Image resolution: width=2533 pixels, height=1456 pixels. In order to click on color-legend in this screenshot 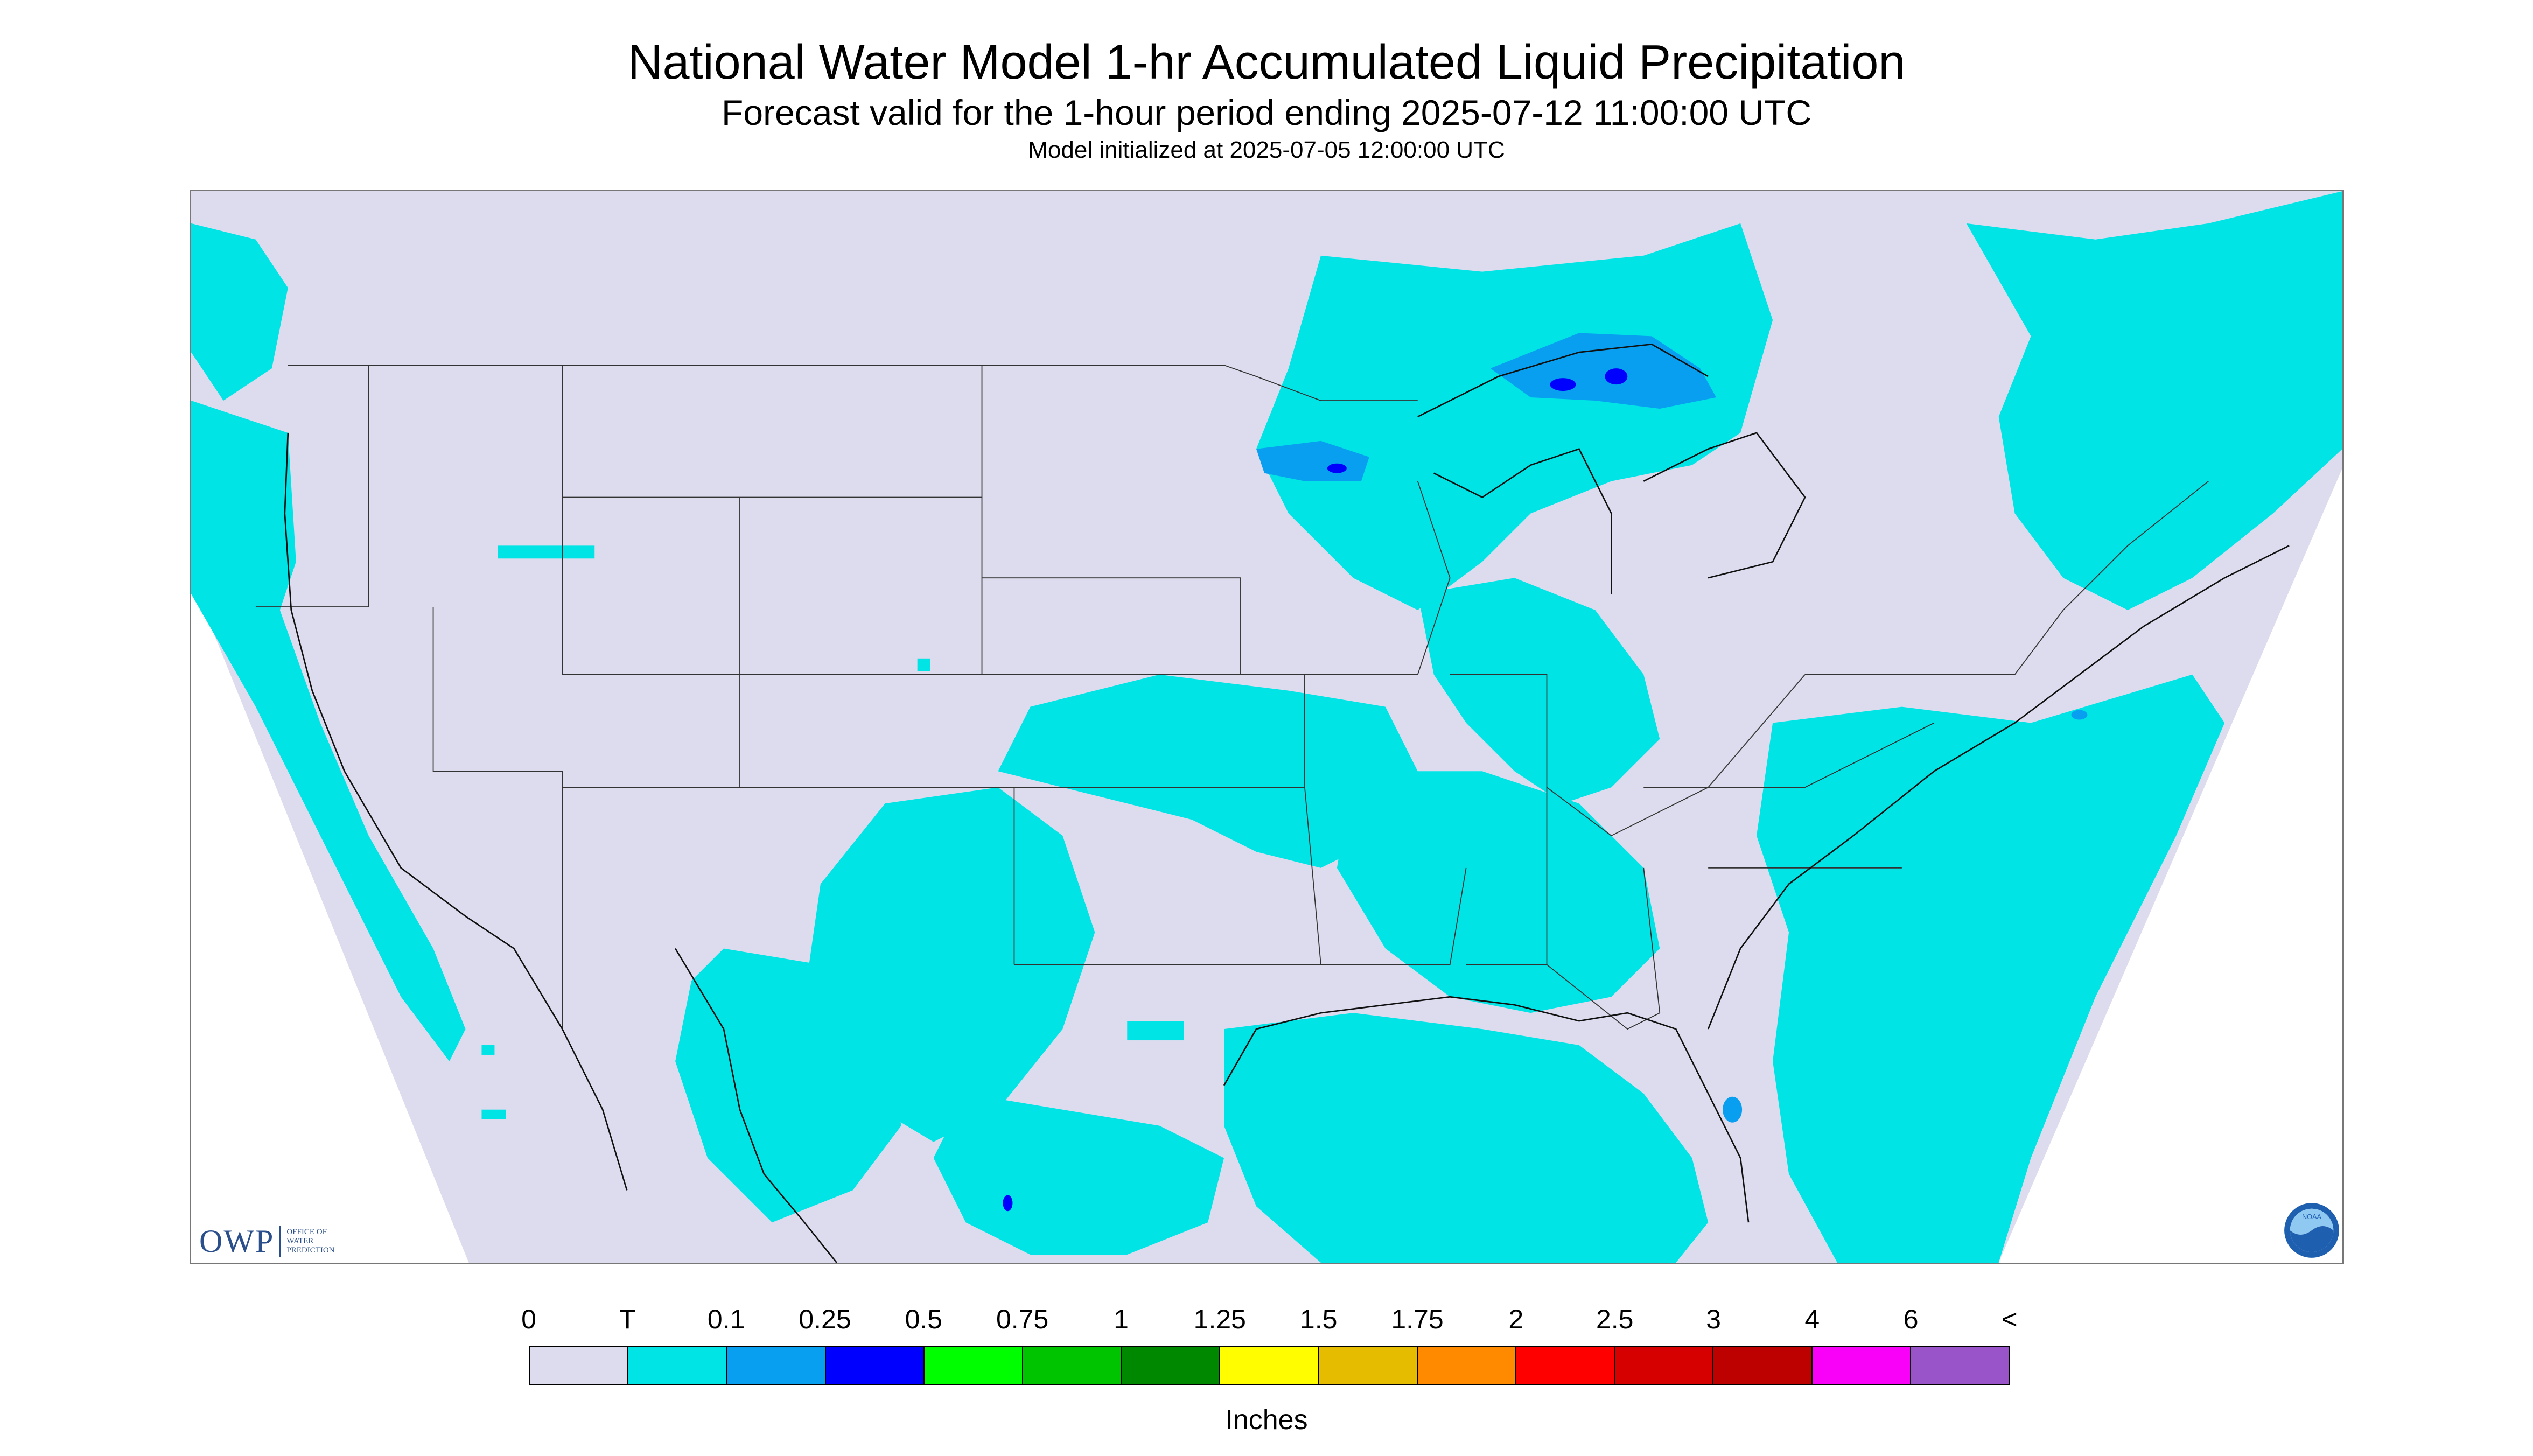, I will do `click(1269, 1365)`.